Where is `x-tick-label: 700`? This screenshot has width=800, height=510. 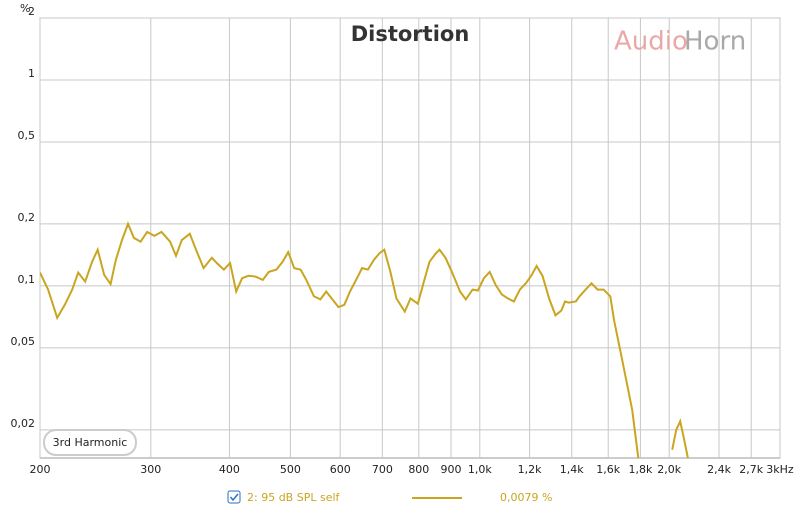
x-tick-label: 700 is located at coordinates (382, 469).